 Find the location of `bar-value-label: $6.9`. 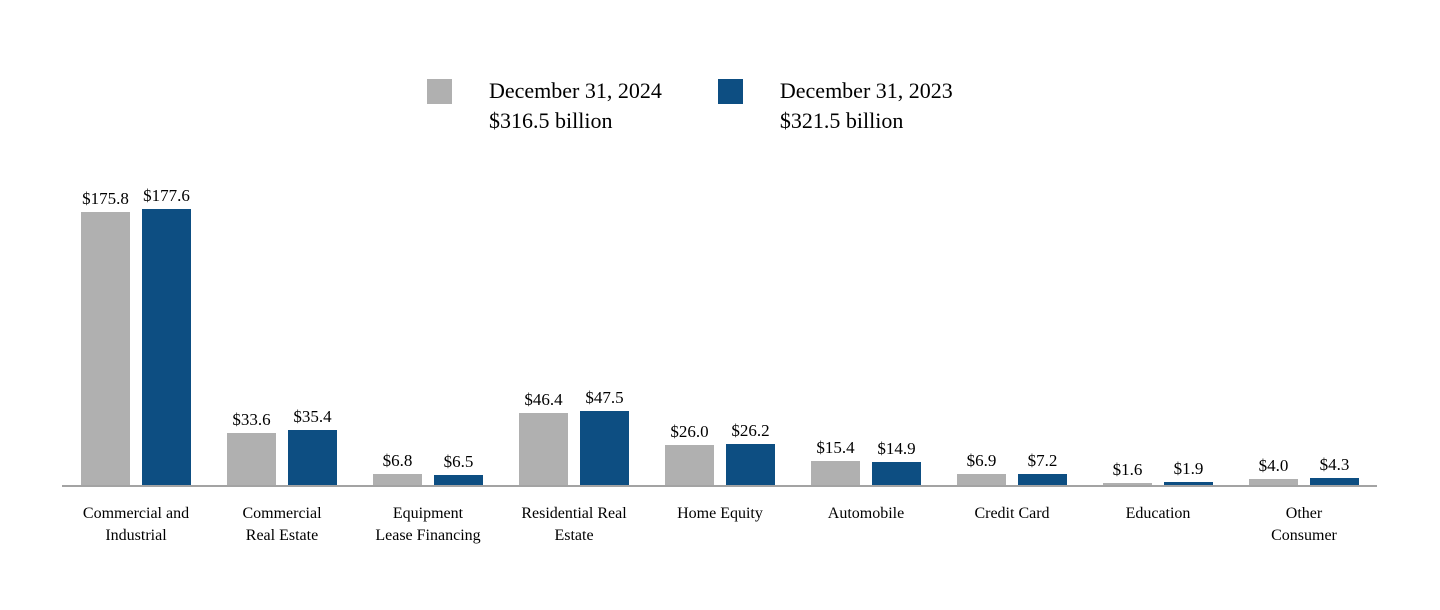

bar-value-label: $6.9 is located at coordinates (981, 460).